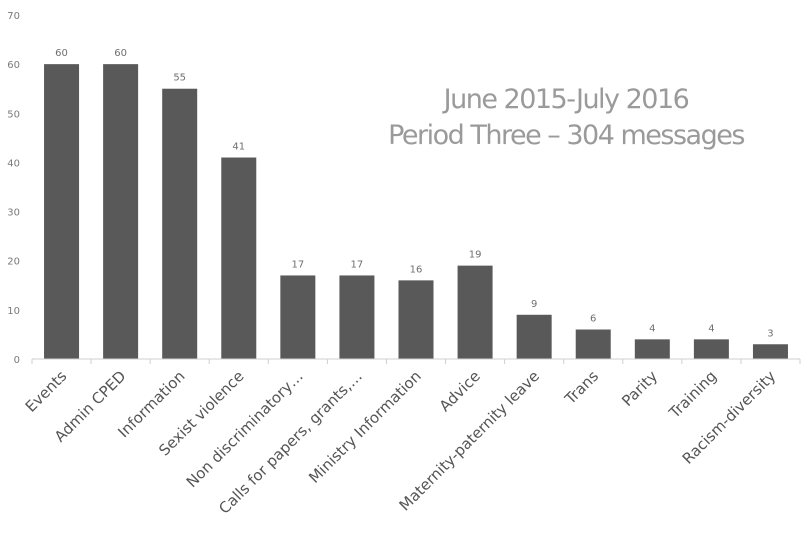 This screenshot has width=803, height=539. What do you see at coordinates (17, 360) in the screenshot?
I see `y-tick-label-0: 0` at bounding box center [17, 360].